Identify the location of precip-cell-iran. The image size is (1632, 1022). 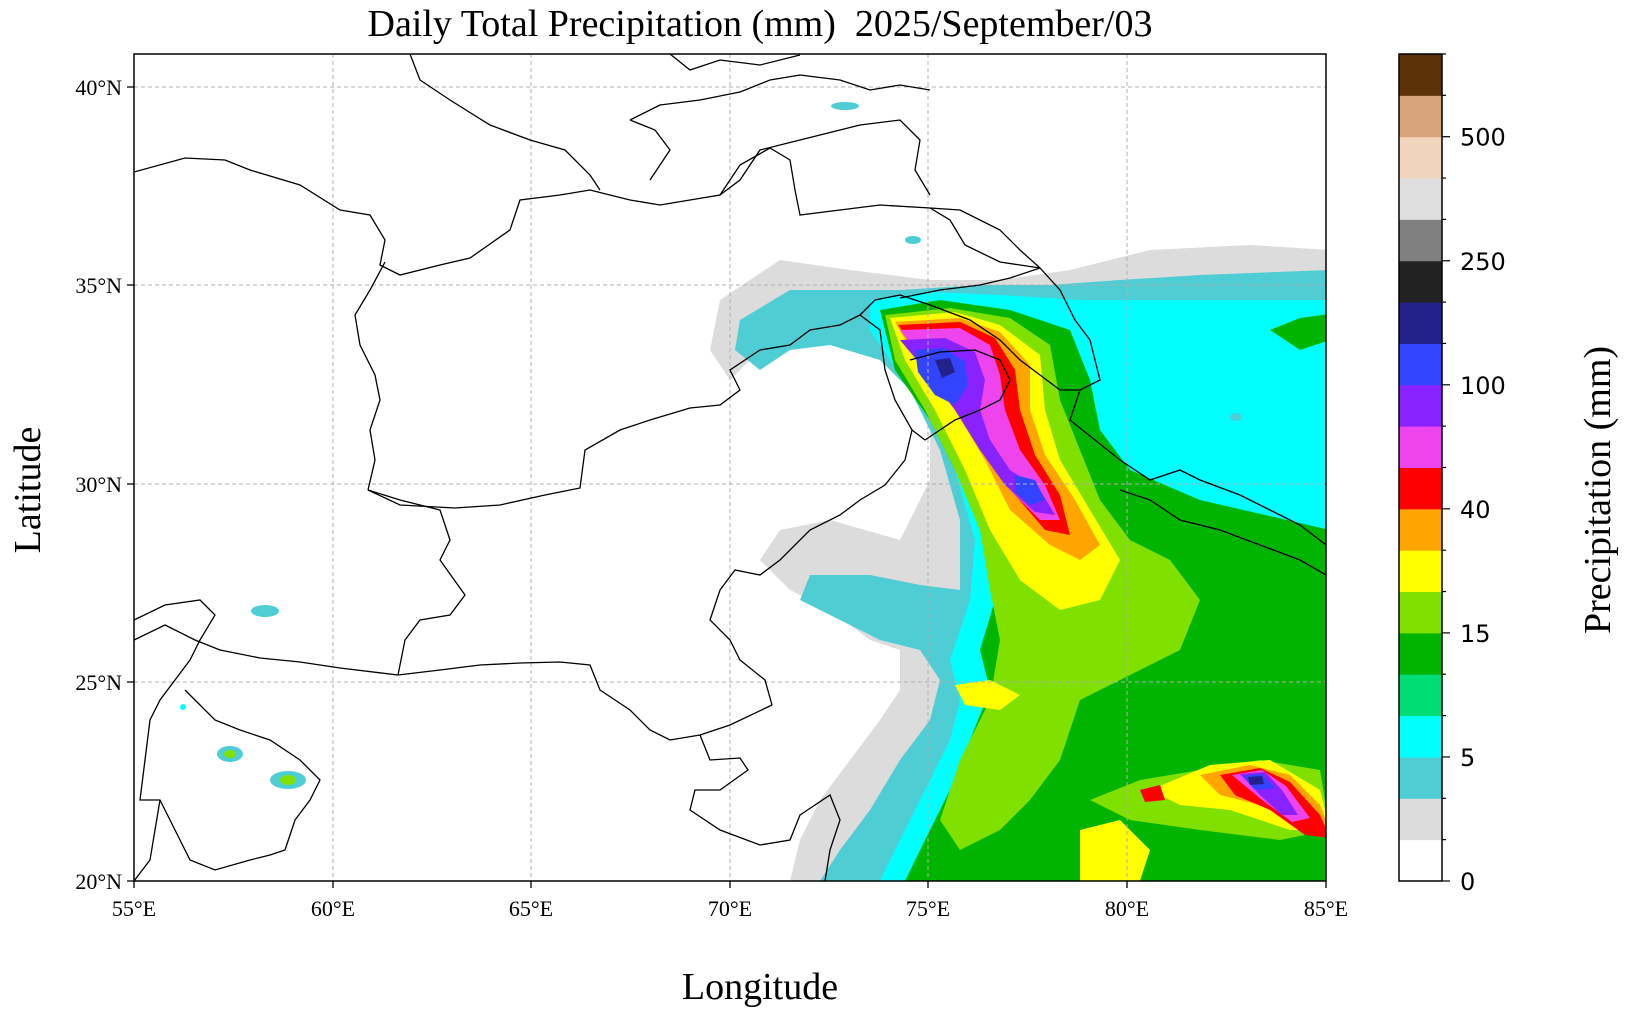
(265, 611).